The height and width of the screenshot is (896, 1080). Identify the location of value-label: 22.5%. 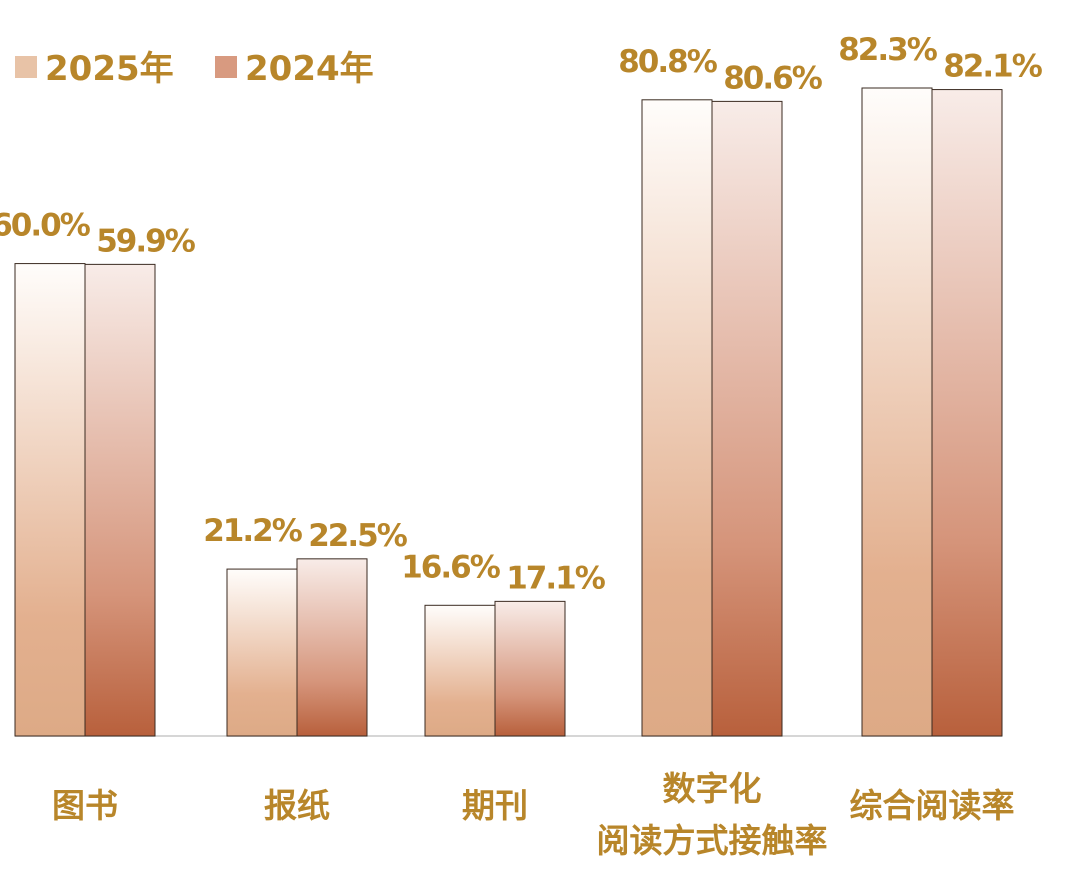
(357, 536).